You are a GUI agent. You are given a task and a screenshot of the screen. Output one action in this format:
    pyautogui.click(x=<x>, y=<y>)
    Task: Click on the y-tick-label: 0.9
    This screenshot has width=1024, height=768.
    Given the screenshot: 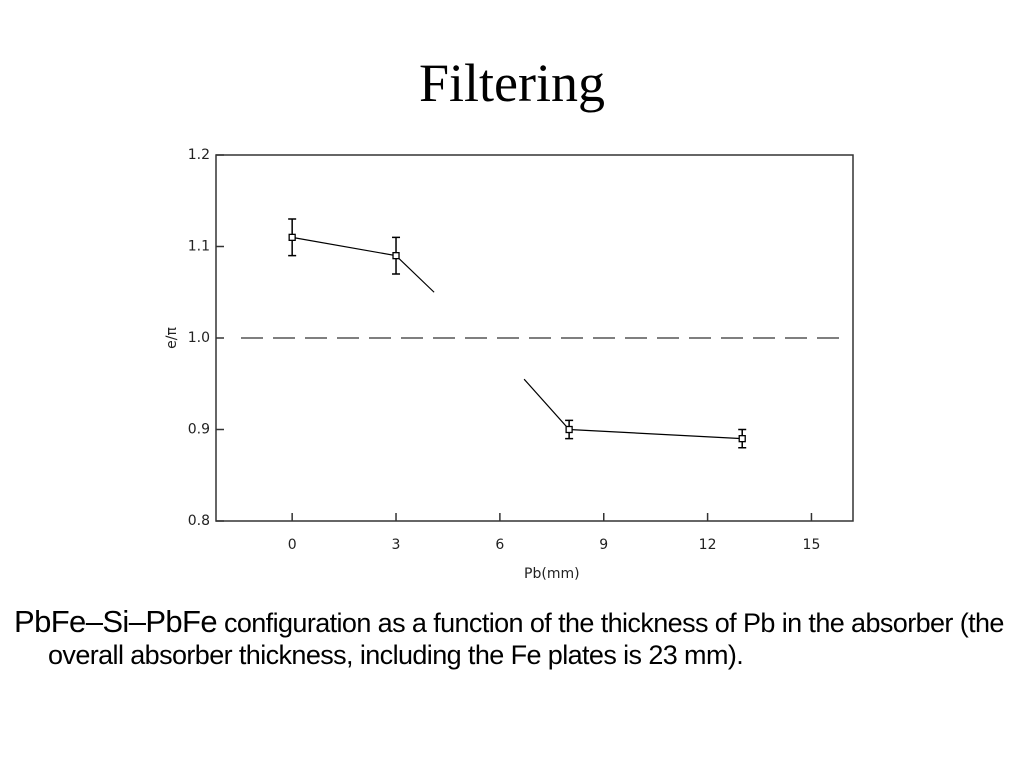 What is the action you would take?
    pyautogui.click(x=199, y=430)
    